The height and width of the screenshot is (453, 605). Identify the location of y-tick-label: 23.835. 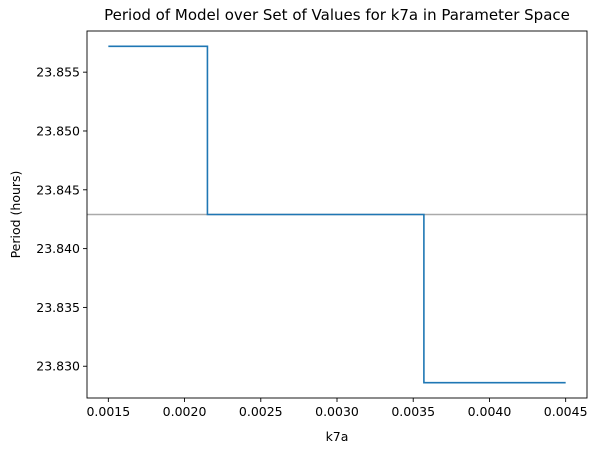
(58, 307).